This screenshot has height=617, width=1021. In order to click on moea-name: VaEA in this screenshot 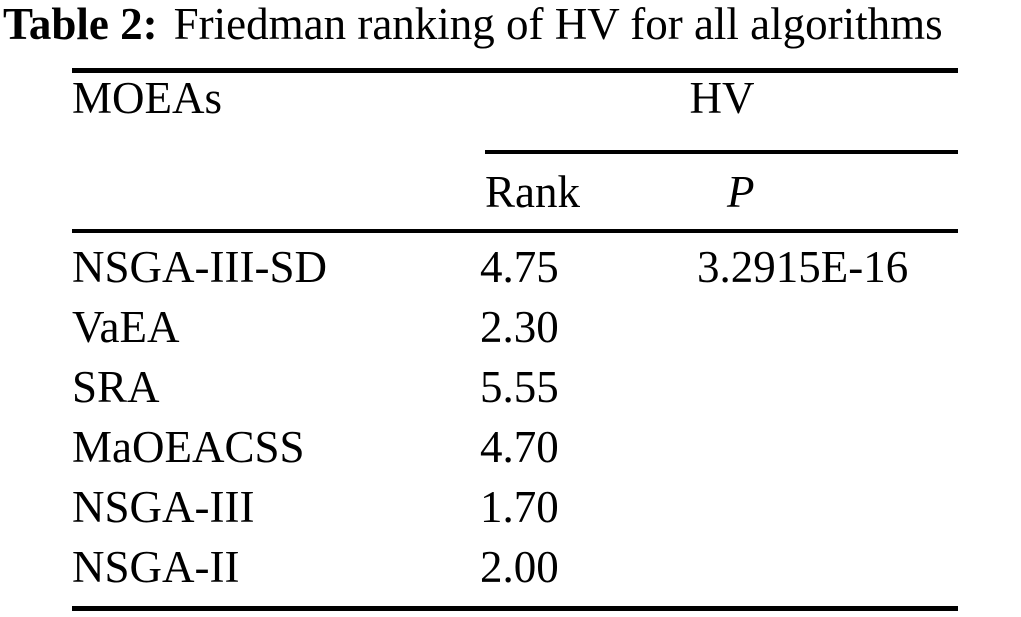, I will do `click(126, 327)`.